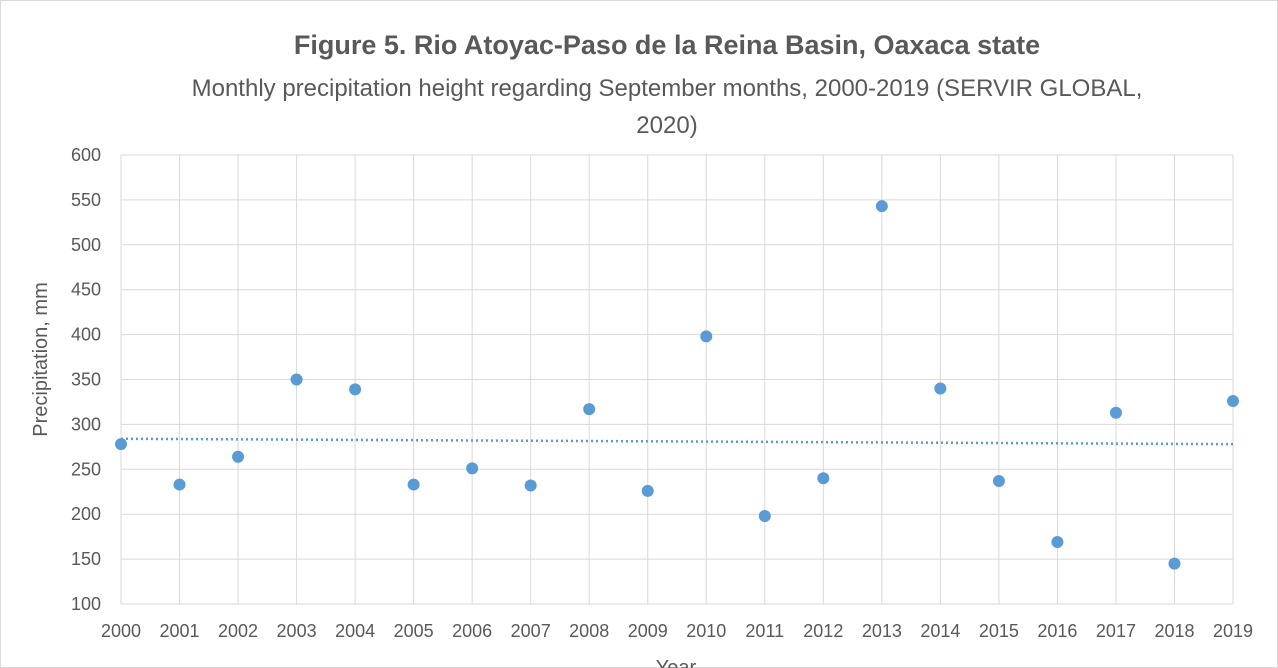  Describe the element at coordinates (86, 424) in the screenshot. I see `y-tick-label: 300` at that location.